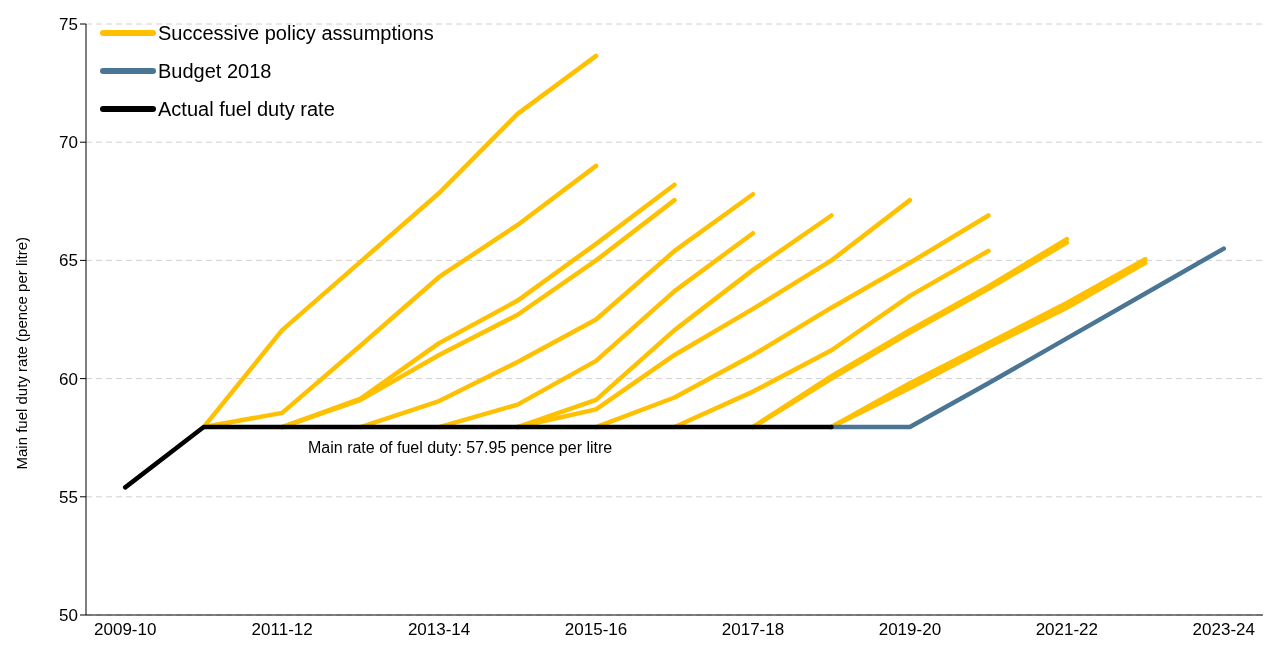  What do you see at coordinates (460, 448) in the screenshot?
I see `annotation: Main rate of fuel duty: 57.95 pence per litre` at bounding box center [460, 448].